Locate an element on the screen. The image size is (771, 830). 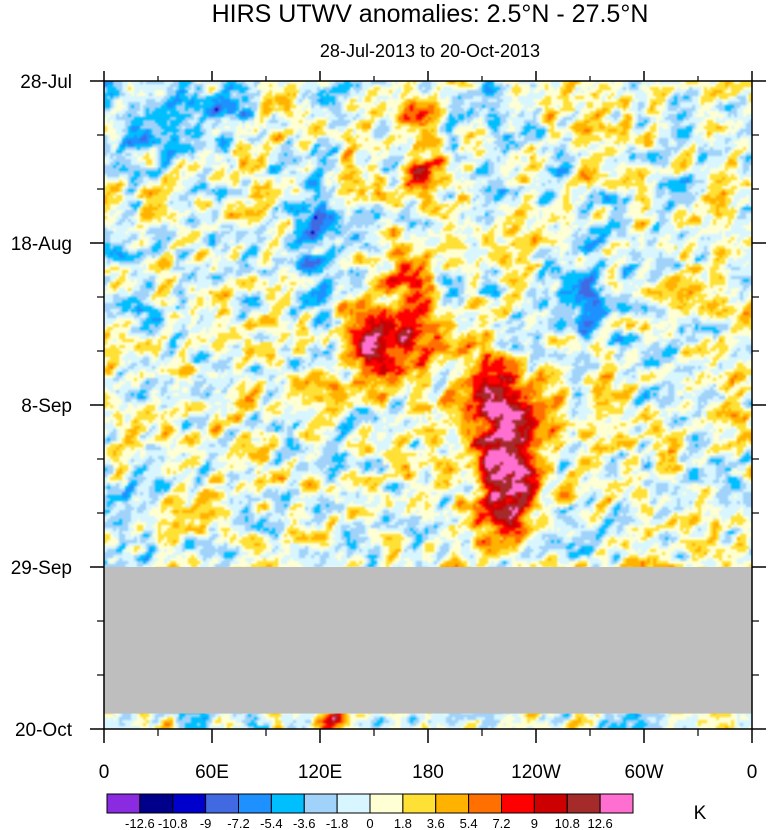
colorbar-level-label: -1.8 is located at coordinates (337, 823).